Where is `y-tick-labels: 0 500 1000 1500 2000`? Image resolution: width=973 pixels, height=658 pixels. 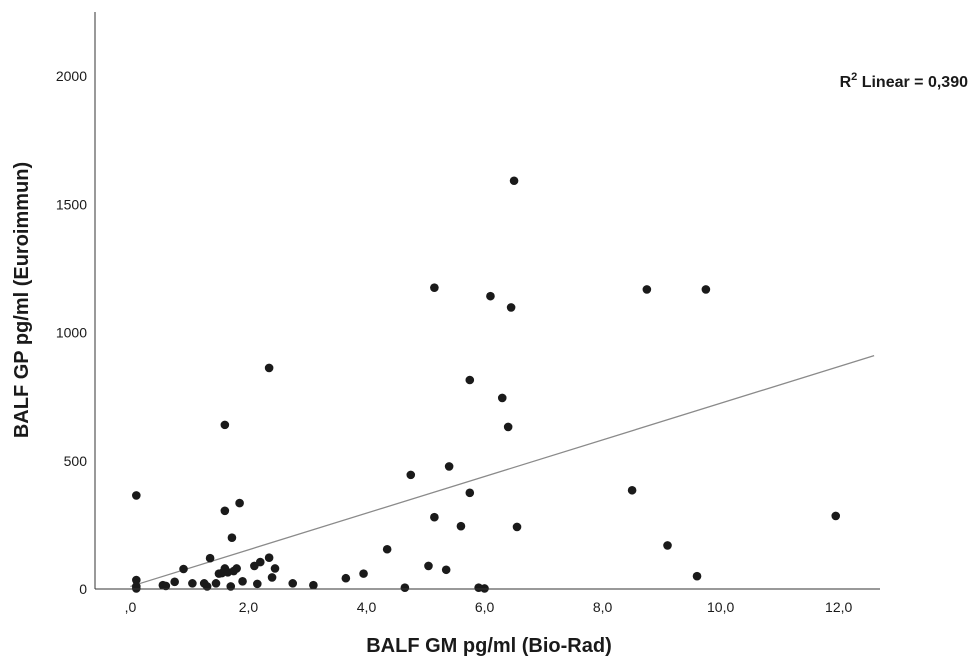 y-tick-labels: 0 500 1000 1500 2000 is located at coordinates (71, 332).